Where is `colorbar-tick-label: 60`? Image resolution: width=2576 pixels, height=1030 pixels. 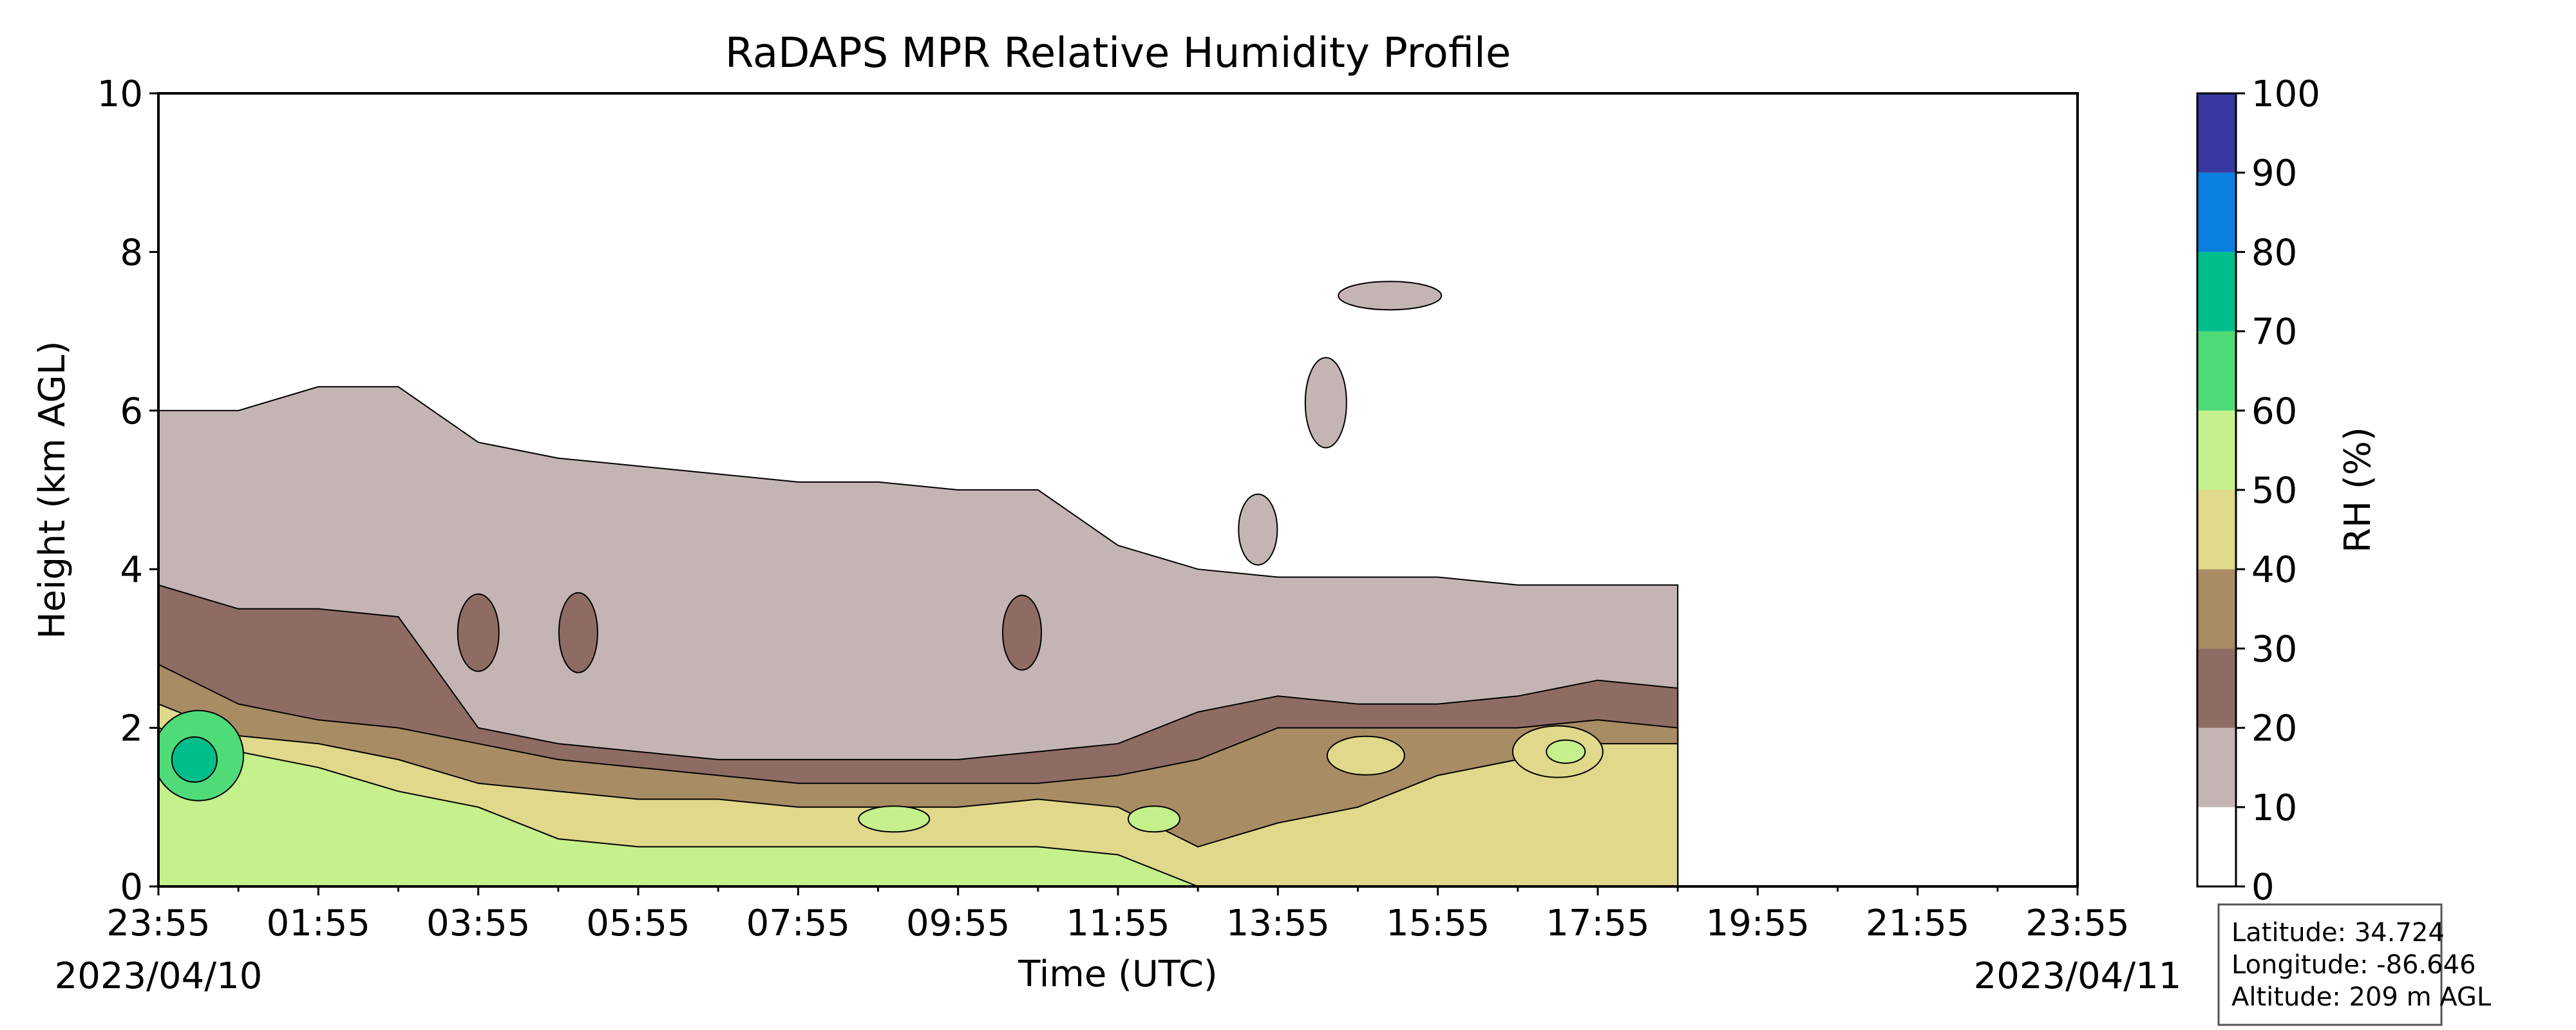
colorbar-tick-label: 60 is located at coordinates (2274, 412).